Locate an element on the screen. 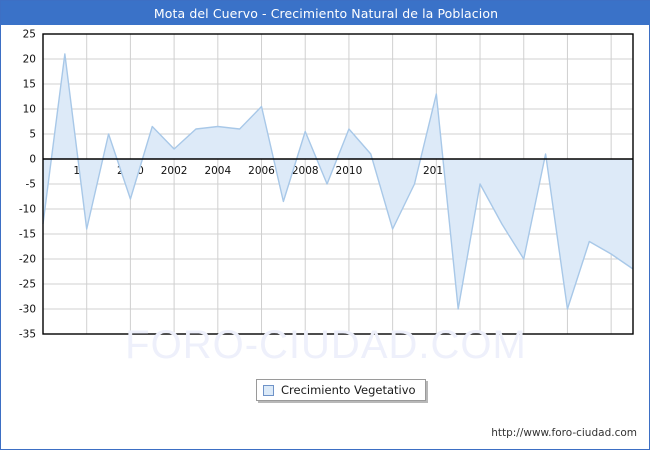 The width and height of the screenshot is (650, 451). y-axis-tick-label: -20 is located at coordinates (27, 260).